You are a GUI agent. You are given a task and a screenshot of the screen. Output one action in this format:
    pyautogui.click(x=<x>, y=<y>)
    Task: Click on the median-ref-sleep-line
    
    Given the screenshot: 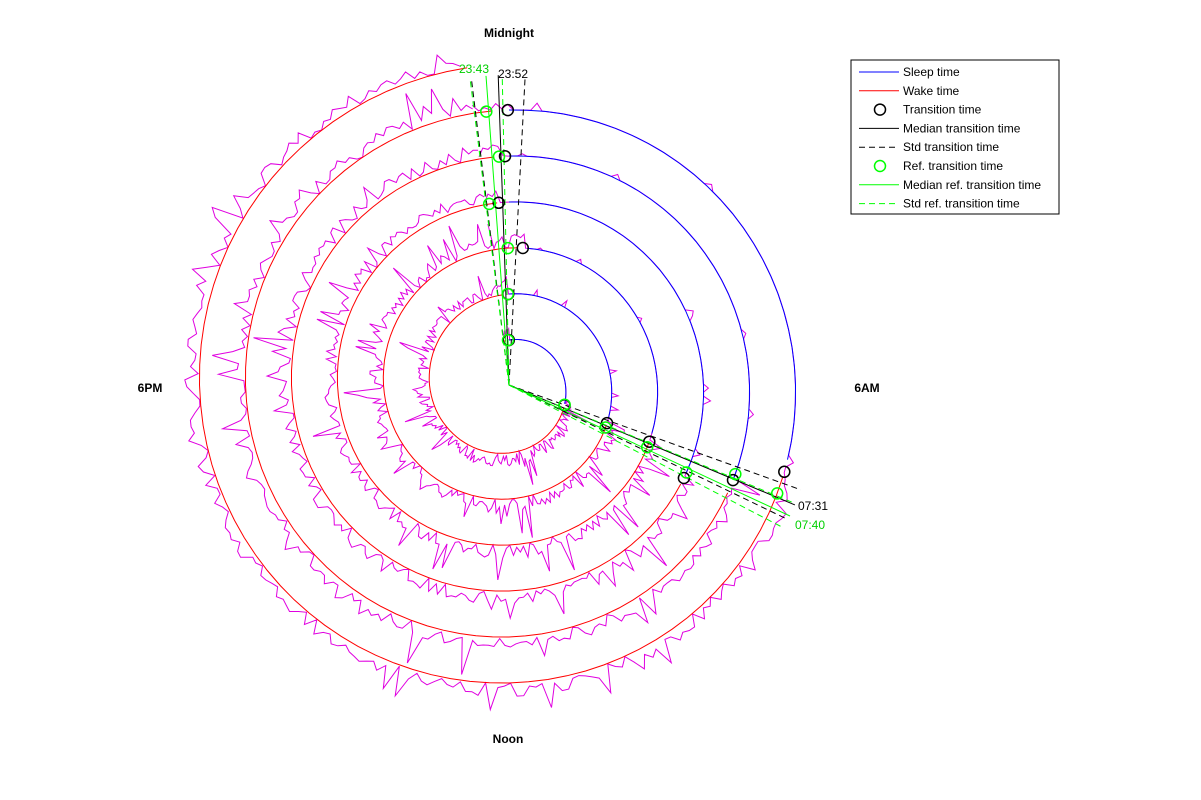 What is the action you would take?
    pyautogui.click(x=497, y=230)
    